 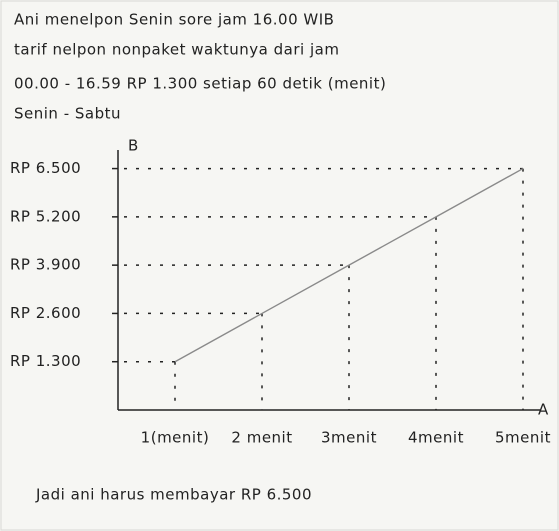 What do you see at coordinates (175, 438) in the screenshot?
I see `x-tick-label: 1(menit)` at bounding box center [175, 438].